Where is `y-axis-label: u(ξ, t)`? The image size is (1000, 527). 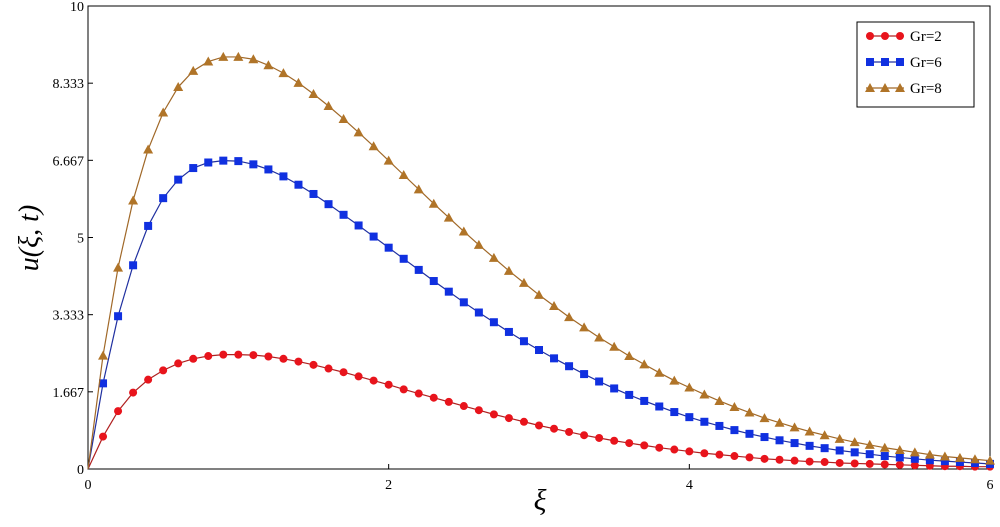 y-axis-label: u(ξ, t) is located at coordinates (29, 238).